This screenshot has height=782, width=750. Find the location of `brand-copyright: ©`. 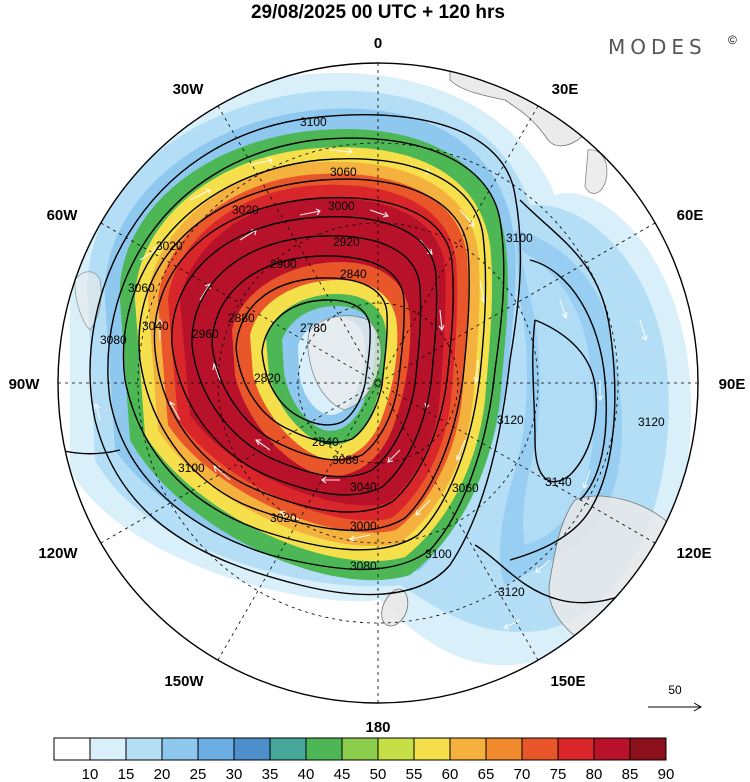

brand-copyright: © is located at coordinates (732, 40).